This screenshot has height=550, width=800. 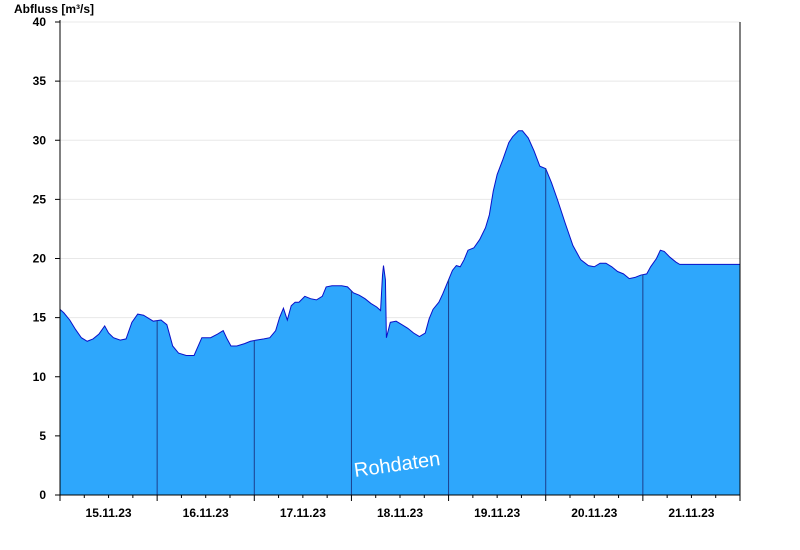 What do you see at coordinates (497, 513) in the screenshot?
I see `x-tick-label: 19.11.23` at bounding box center [497, 513].